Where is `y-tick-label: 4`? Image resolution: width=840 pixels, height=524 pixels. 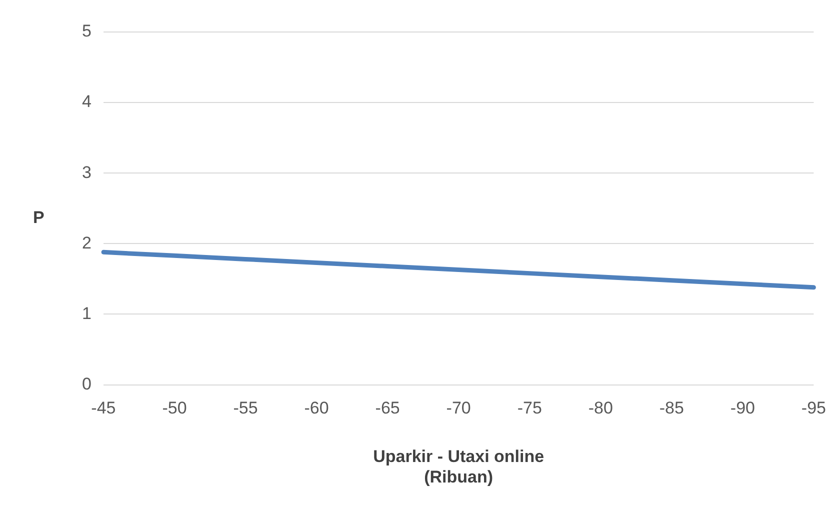
y-tick-label: 4 is located at coordinates (87, 102).